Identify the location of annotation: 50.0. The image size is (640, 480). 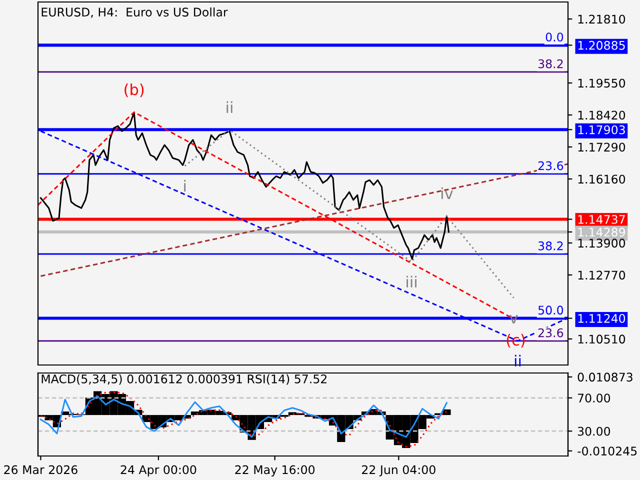
(551, 310).